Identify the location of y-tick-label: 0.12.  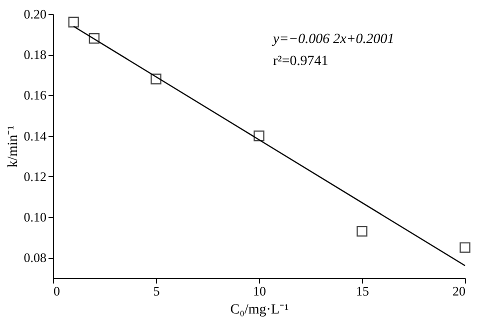
(35, 176).